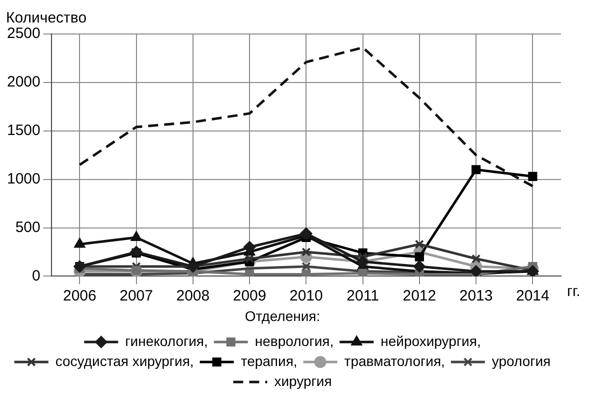 This screenshot has height=401, width=601. I want to click on legend-label: травматология,, so click(394, 360).